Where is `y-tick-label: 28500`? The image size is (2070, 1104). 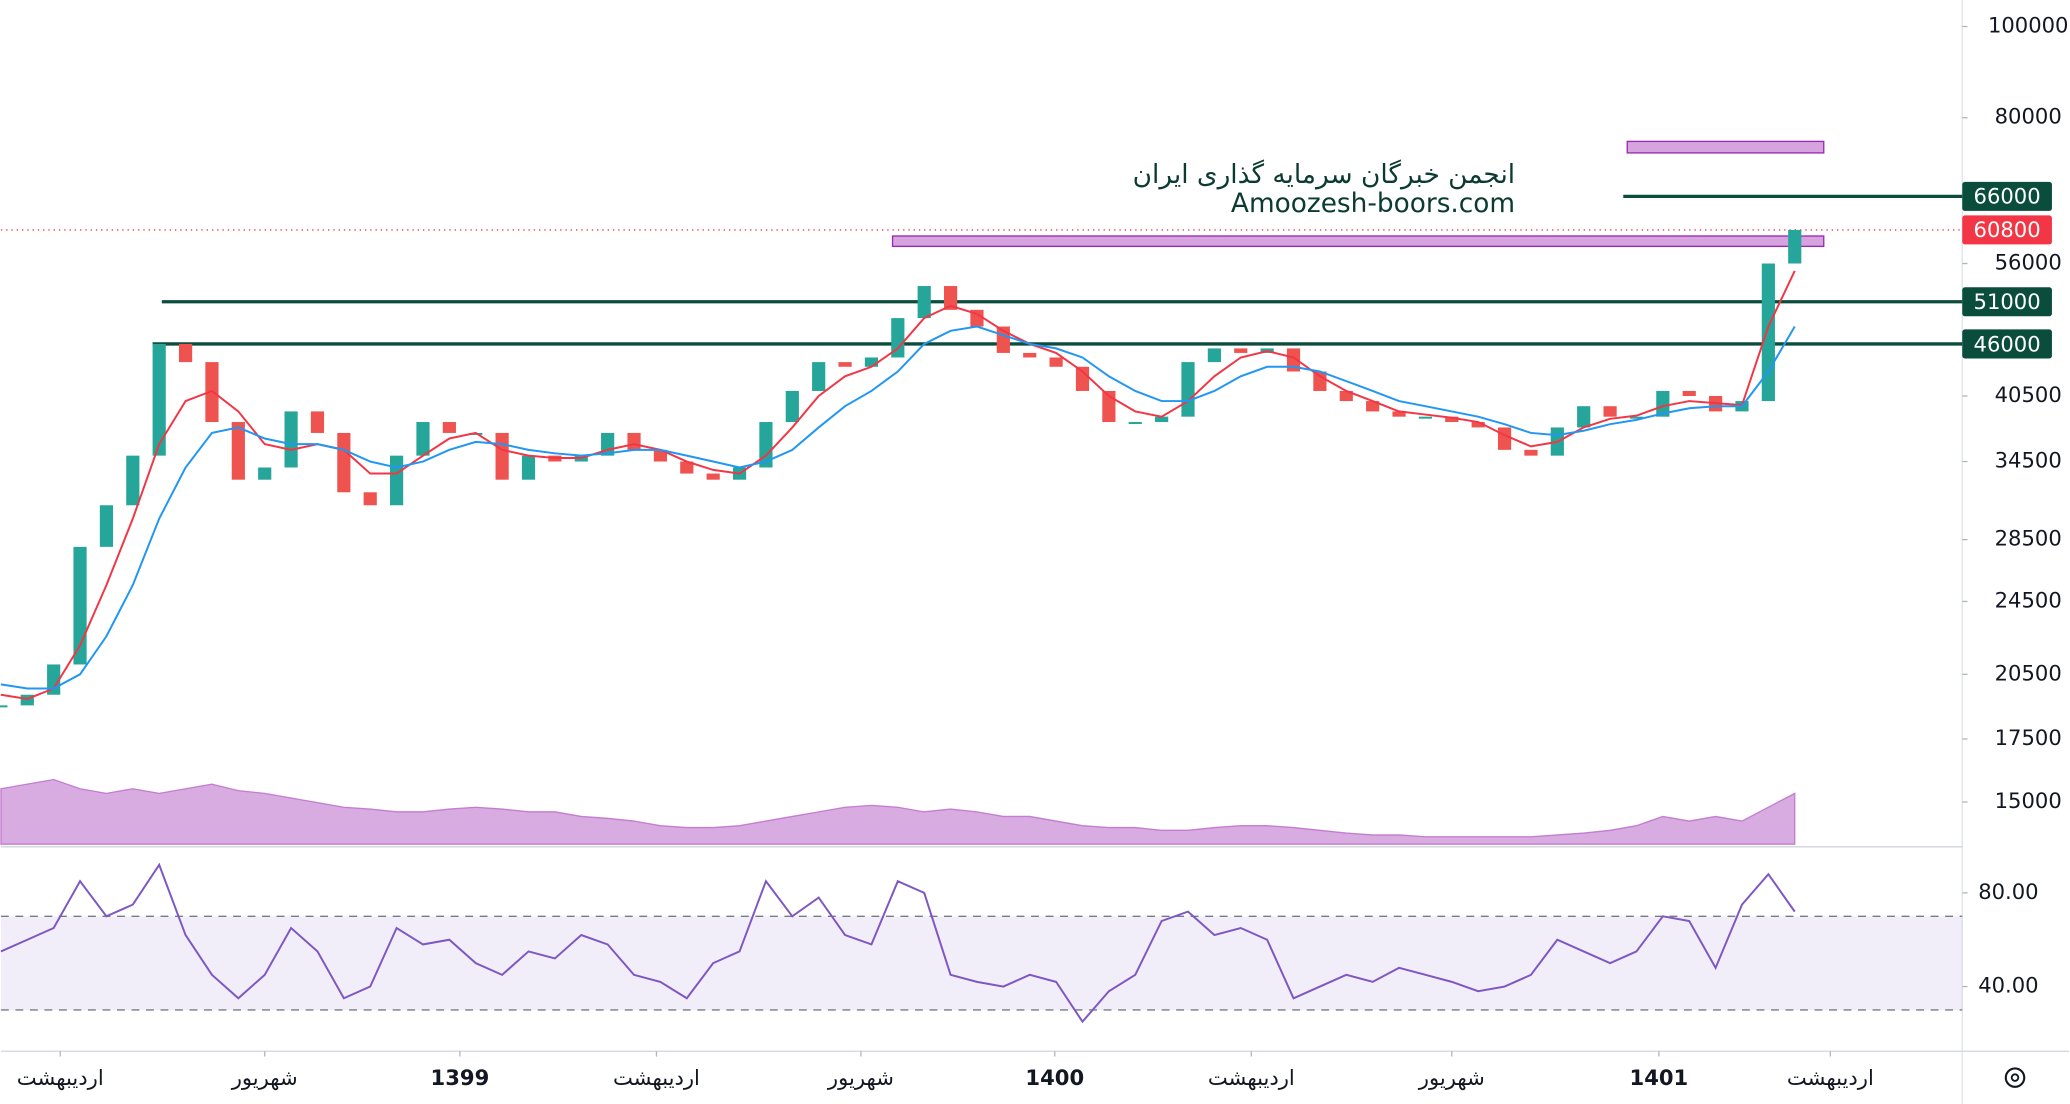 y-tick-label: 28500 is located at coordinates (2028, 538).